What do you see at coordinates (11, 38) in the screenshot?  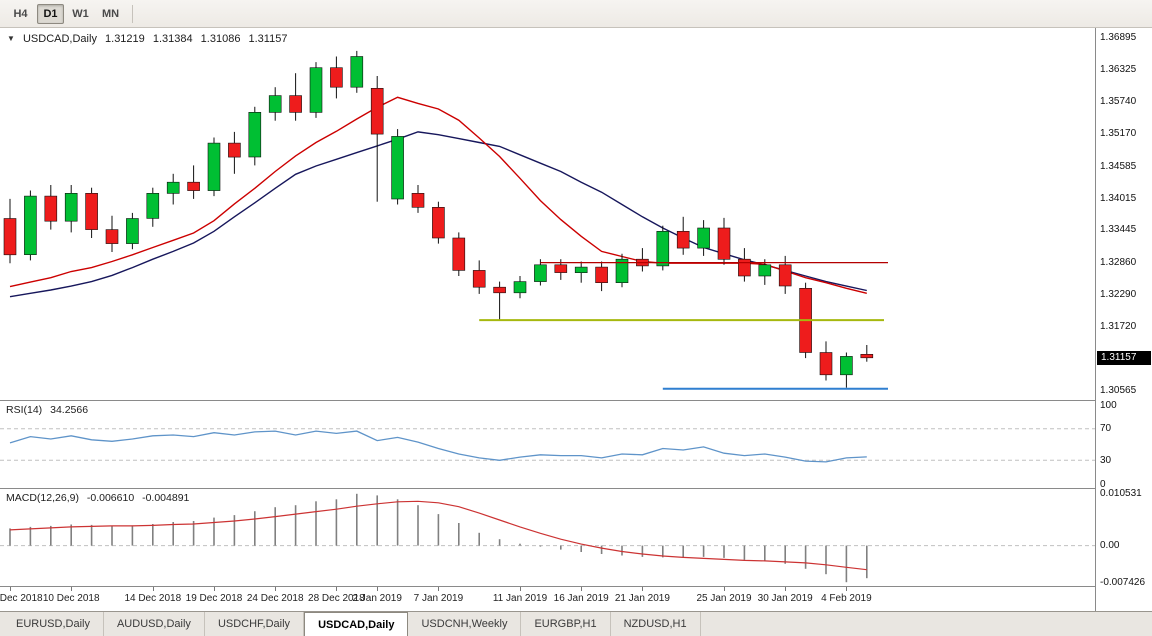 I see `symbol-collapse-icon: ▼` at bounding box center [11, 38].